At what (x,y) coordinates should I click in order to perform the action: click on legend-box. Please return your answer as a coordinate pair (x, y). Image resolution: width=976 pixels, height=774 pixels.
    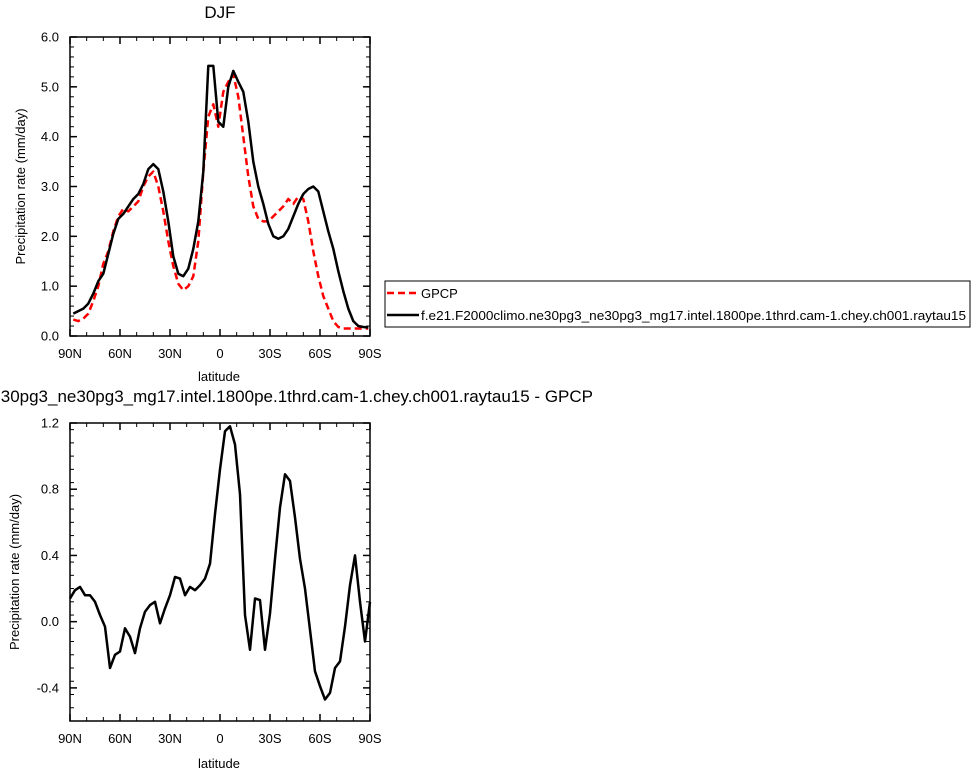
    Looking at the image, I should click on (677, 304).